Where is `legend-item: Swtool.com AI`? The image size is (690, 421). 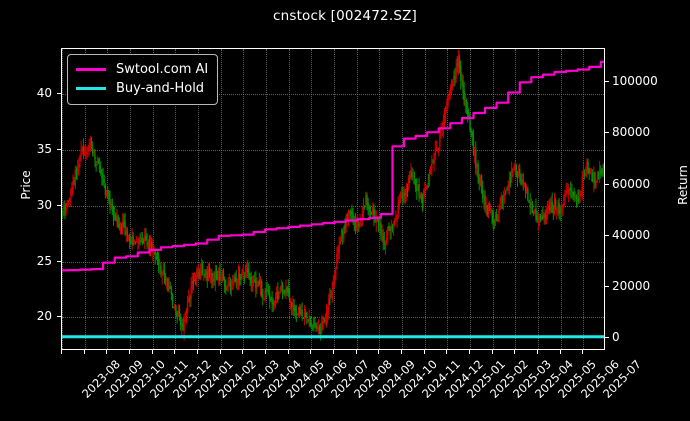 legend-item: Swtool.com AI is located at coordinates (142, 69).